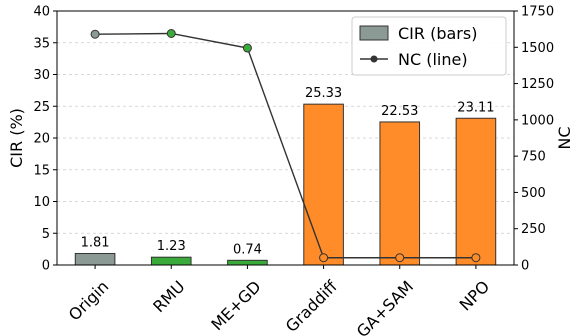  Describe the element at coordinates (41, 75) in the screenshot. I see `left-tick-label: 30` at that location.